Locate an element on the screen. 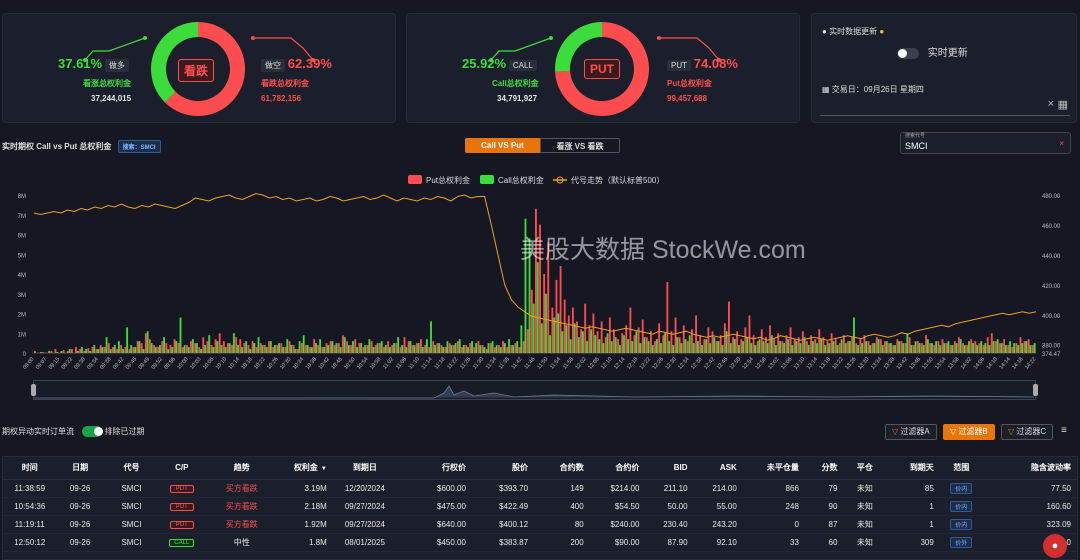 The image size is (1080, 560). column-header: 趋势 is located at coordinates (242, 468).